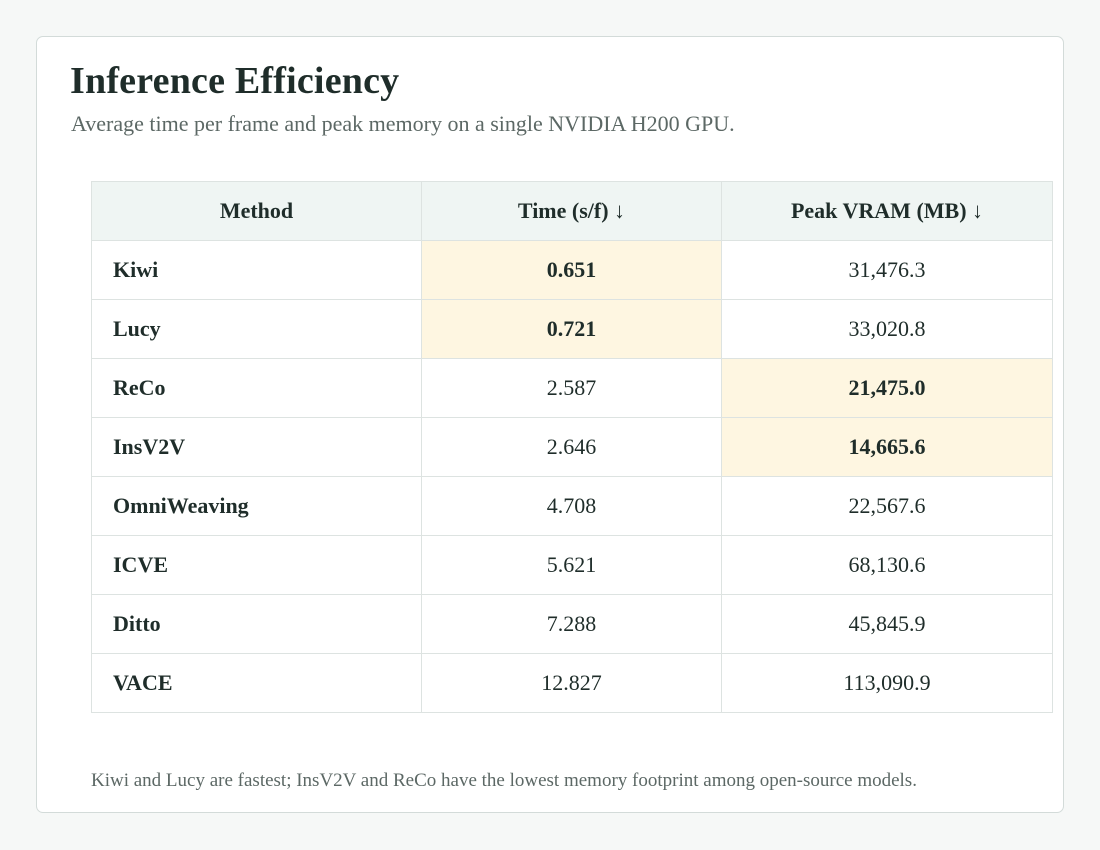 This screenshot has width=1100, height=850. I want to click on method-cell: VACE, so click(256, 683).